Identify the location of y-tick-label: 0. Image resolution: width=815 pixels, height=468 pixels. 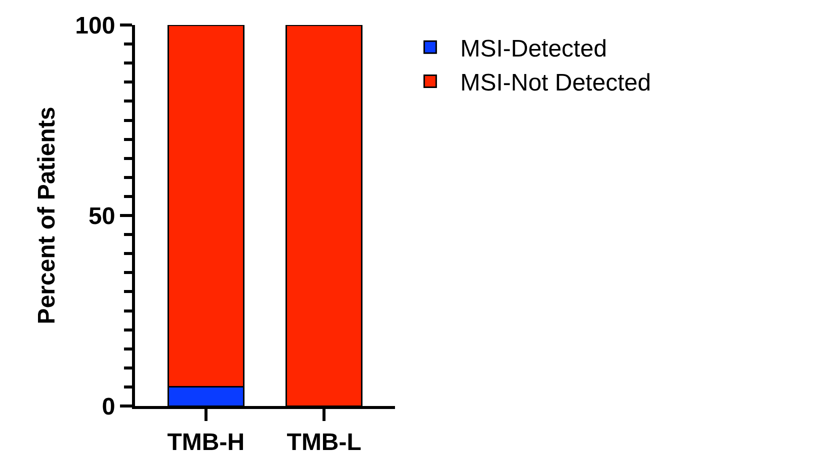
(109, 406).